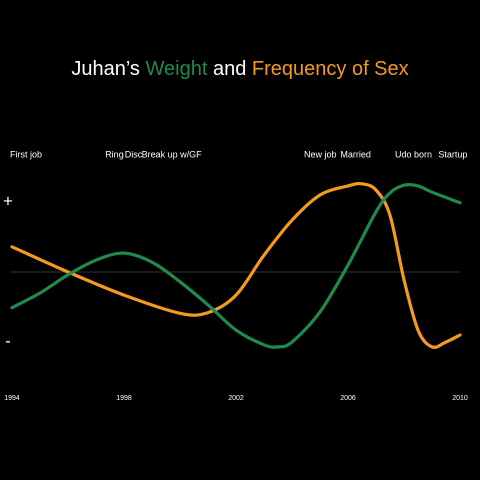 The width and height of the screenshot is (480, 480). I want to click on title-prefix: Juhan’s, so click(105, 69).